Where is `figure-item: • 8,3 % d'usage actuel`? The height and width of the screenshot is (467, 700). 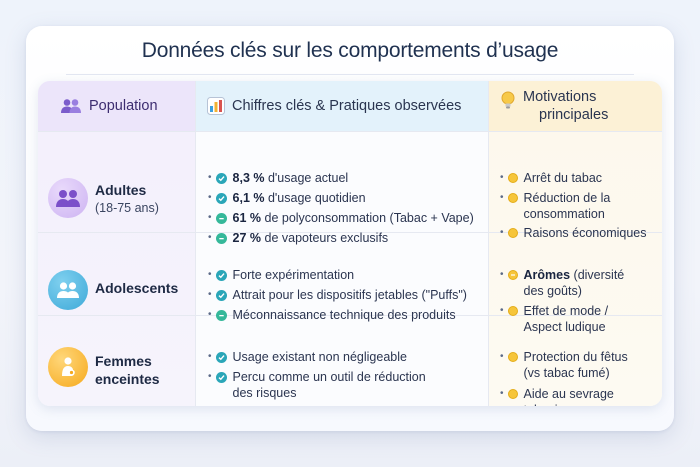
figure-item: • 8,3 % d'usage actuel is located at coordinates (278, 178).